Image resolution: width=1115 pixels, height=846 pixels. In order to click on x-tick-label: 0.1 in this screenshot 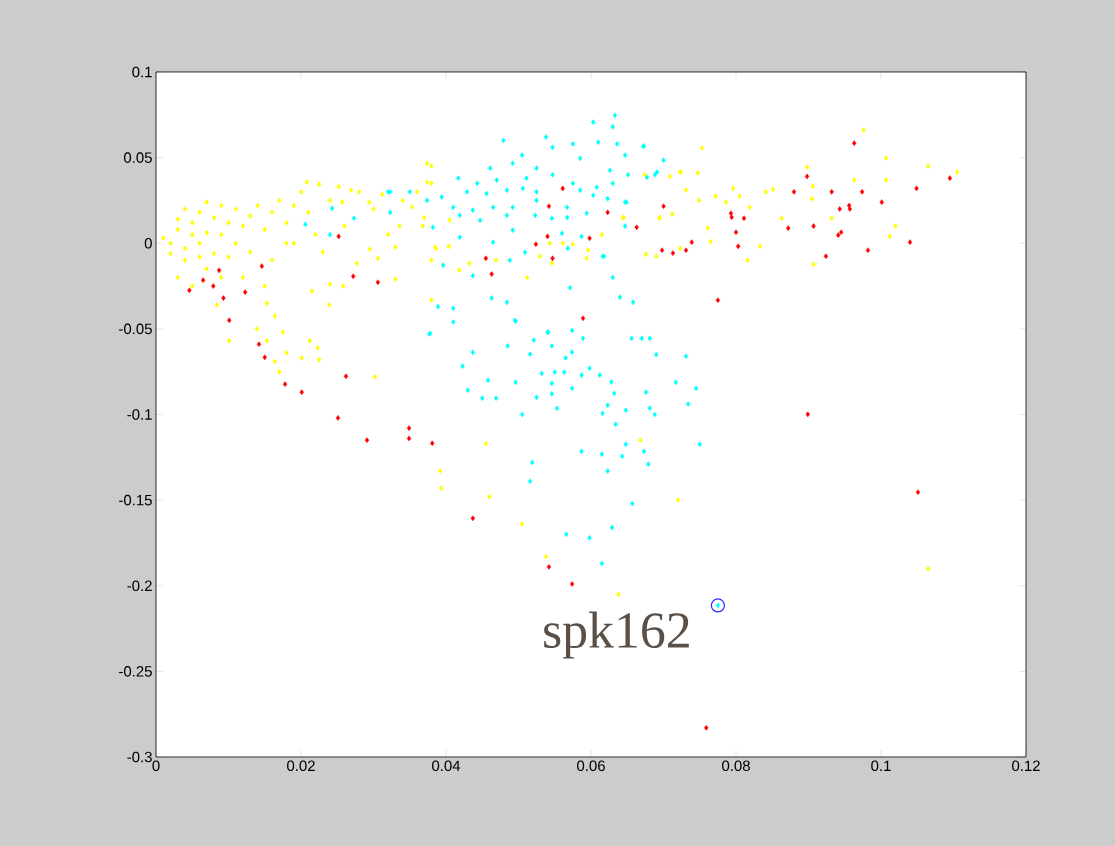, I will do `click(881, 766)`.